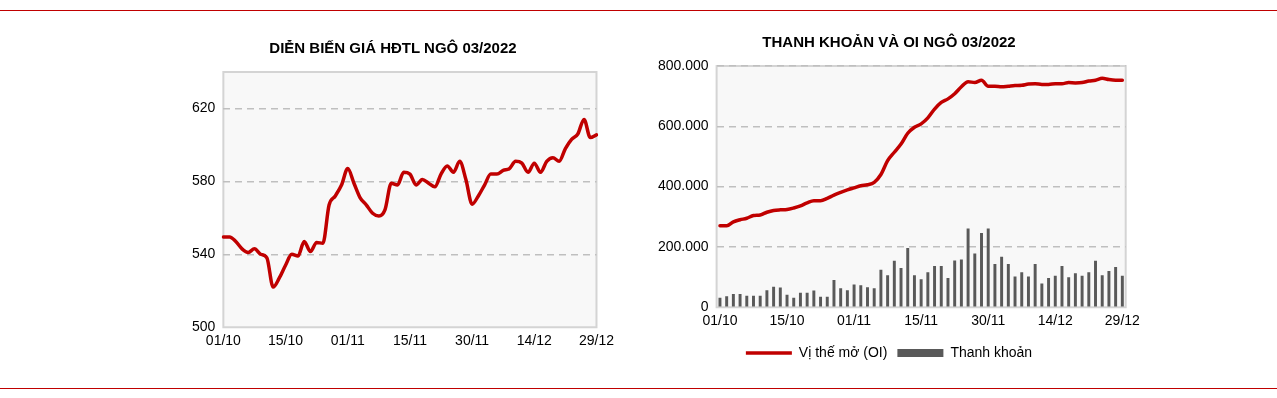  Describe the element at coordinates (889, 42) in the screenshot. I see `chart-title: THANH KHOẢN VÀ OI NGÔ 03/2022` at that location.